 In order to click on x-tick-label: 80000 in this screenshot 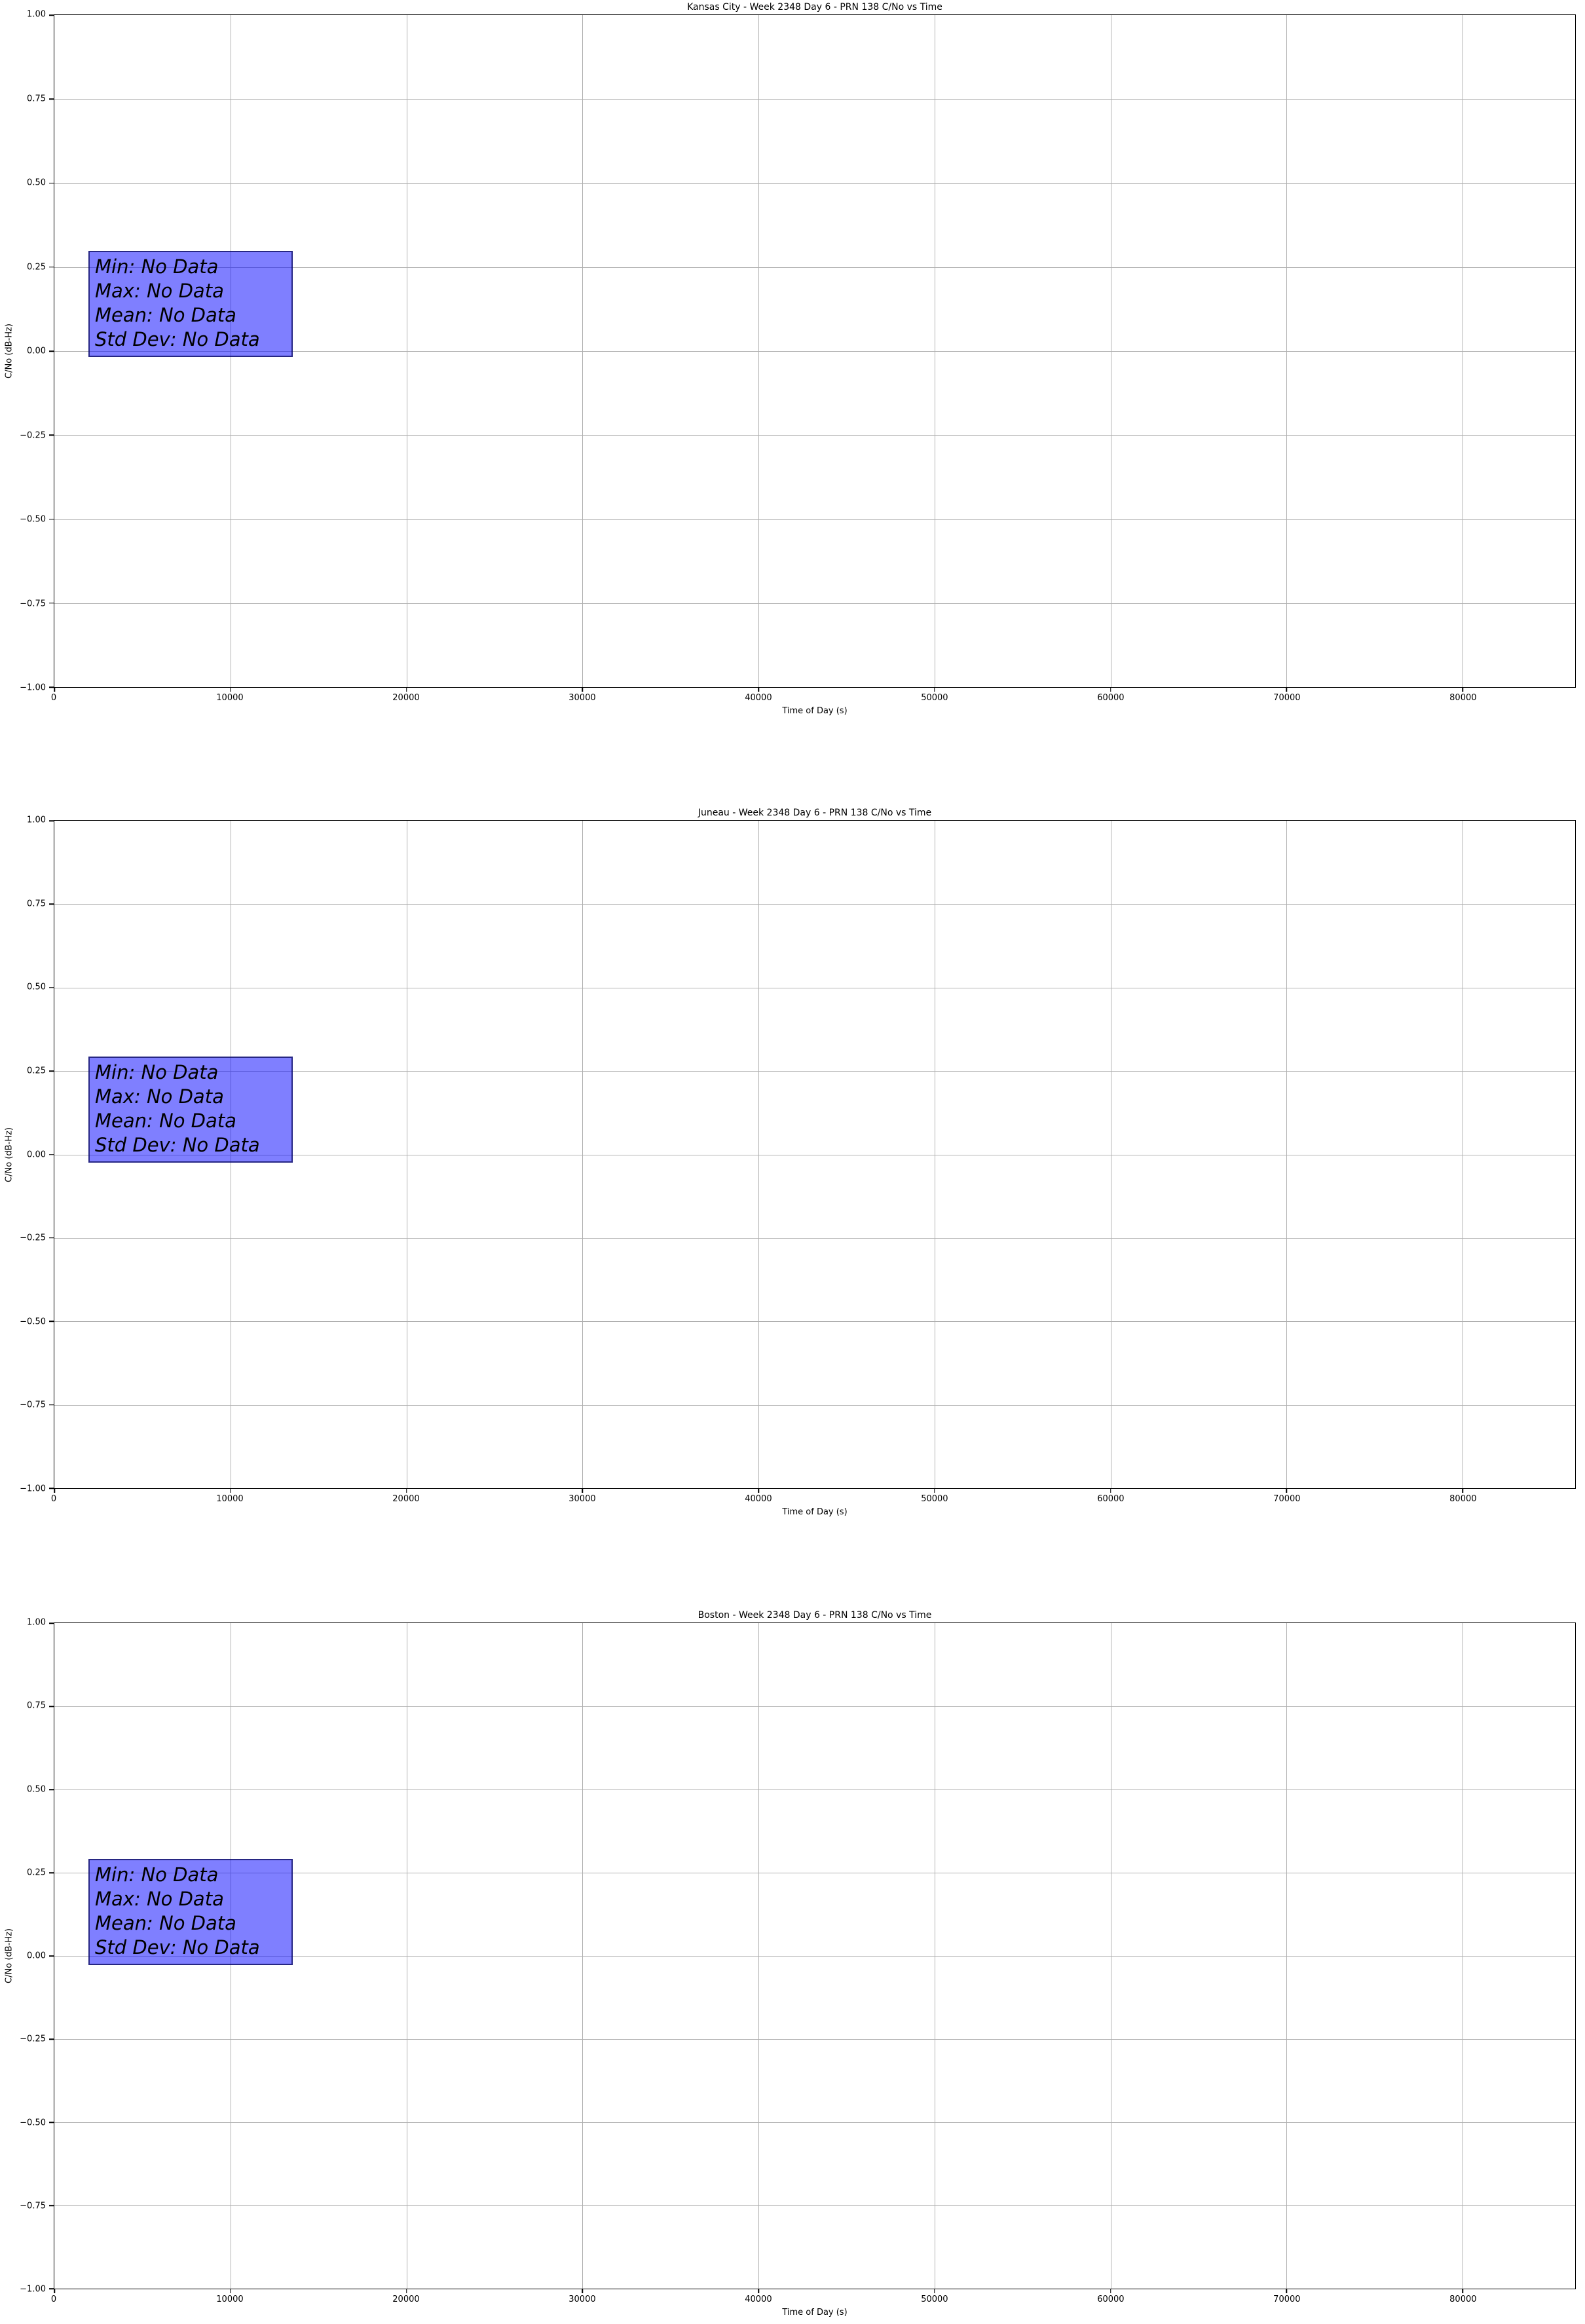, I will do `click(1463, 2299)`.